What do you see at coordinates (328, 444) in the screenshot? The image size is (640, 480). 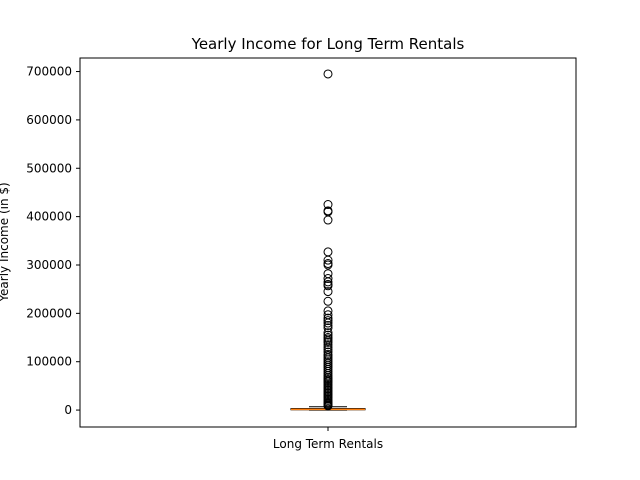 I see `x-tick-label: Long Term Rentals` at bounding box center [328, 444].